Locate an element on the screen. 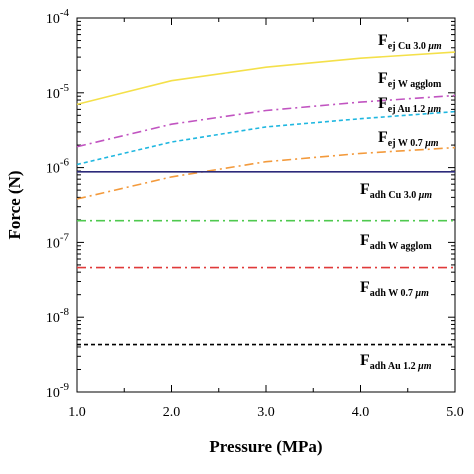 The image size is (474, 474). y-tick-label: 10⁻⁶ is located at coordinates (58, 167).